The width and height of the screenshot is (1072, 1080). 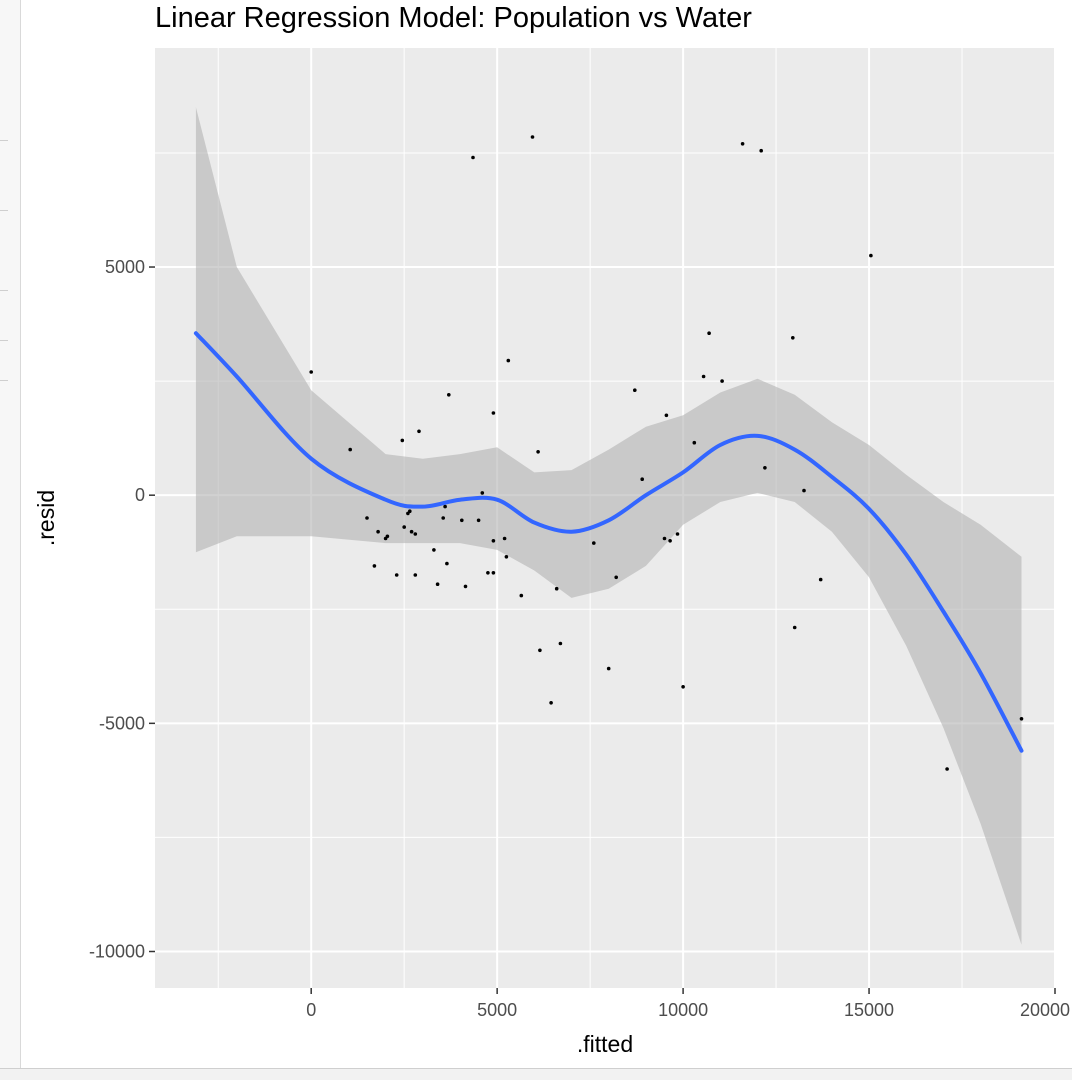 I want to click on x-tick-label: 20000, so click(x=1045, y=1010).